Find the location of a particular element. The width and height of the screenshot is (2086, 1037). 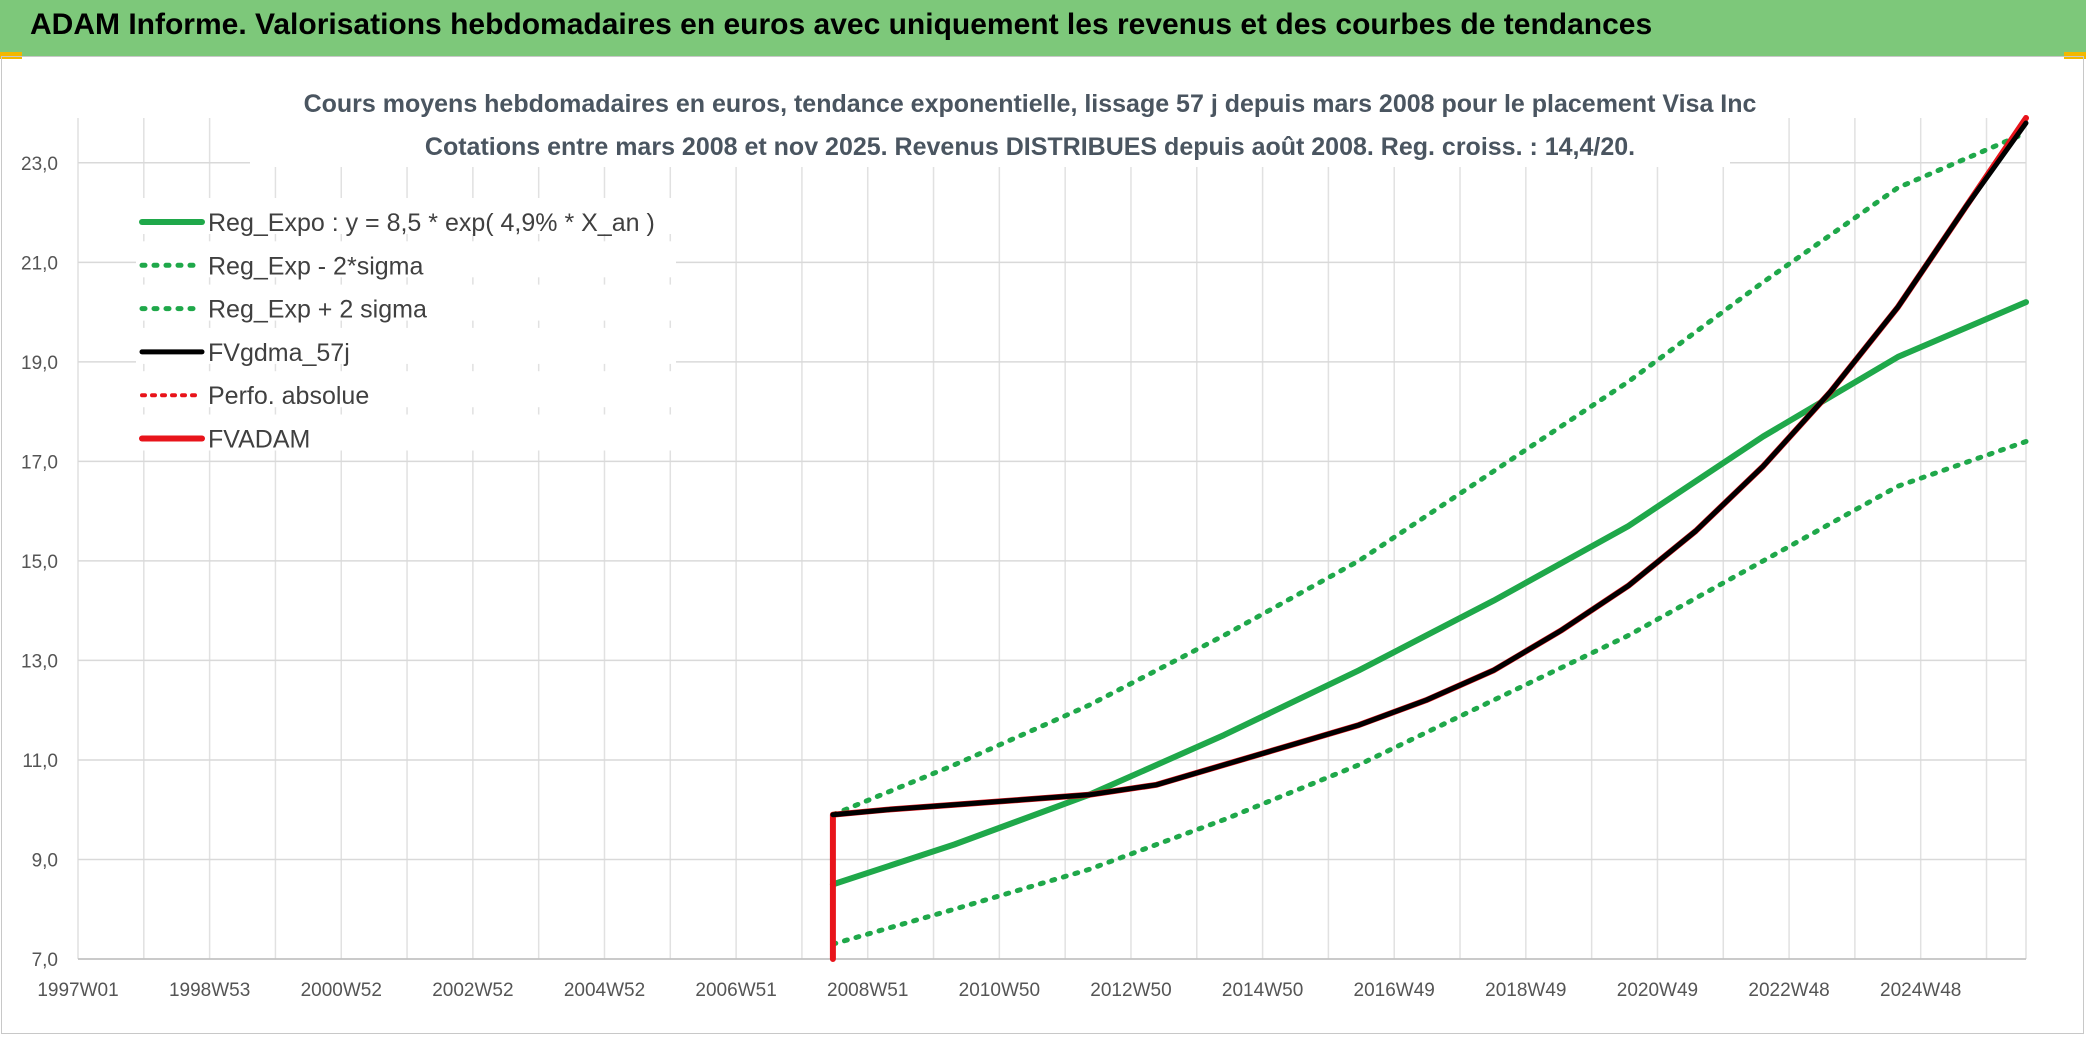

x-tick-label: 2006W51 is located at coordinates (735, 990).